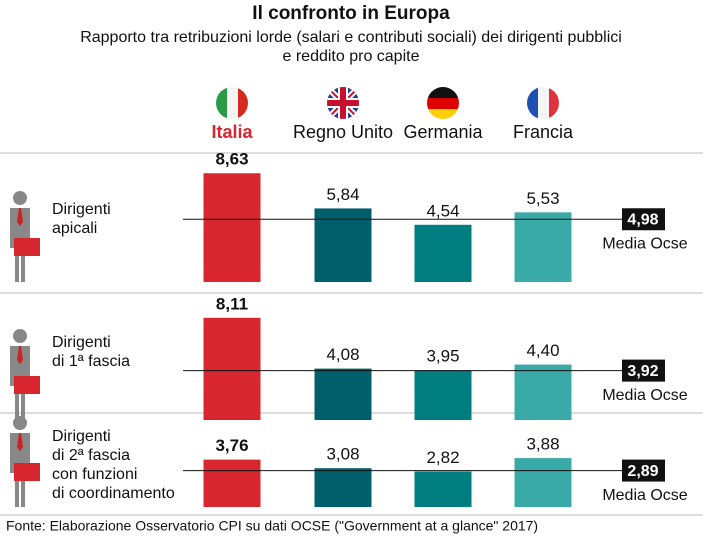 The image size is (703, 544). Describe the element at coordinates (387, 103) in the screenshot. I see `flags` at that location.